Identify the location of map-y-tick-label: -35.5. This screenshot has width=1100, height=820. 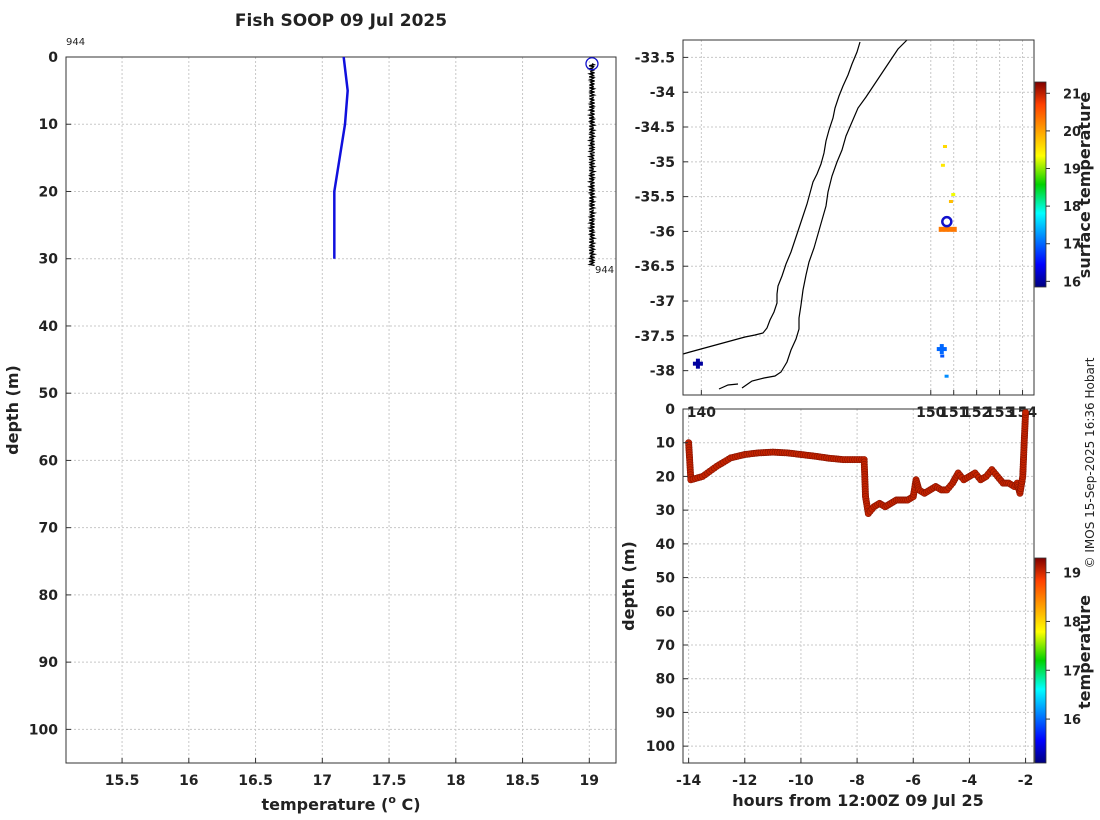
(655, 198).